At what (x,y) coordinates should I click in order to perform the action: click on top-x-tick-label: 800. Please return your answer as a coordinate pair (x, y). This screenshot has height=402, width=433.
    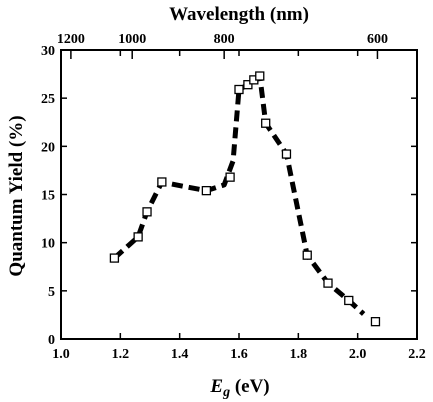
    Looking at the image, I should click on (224, 39).